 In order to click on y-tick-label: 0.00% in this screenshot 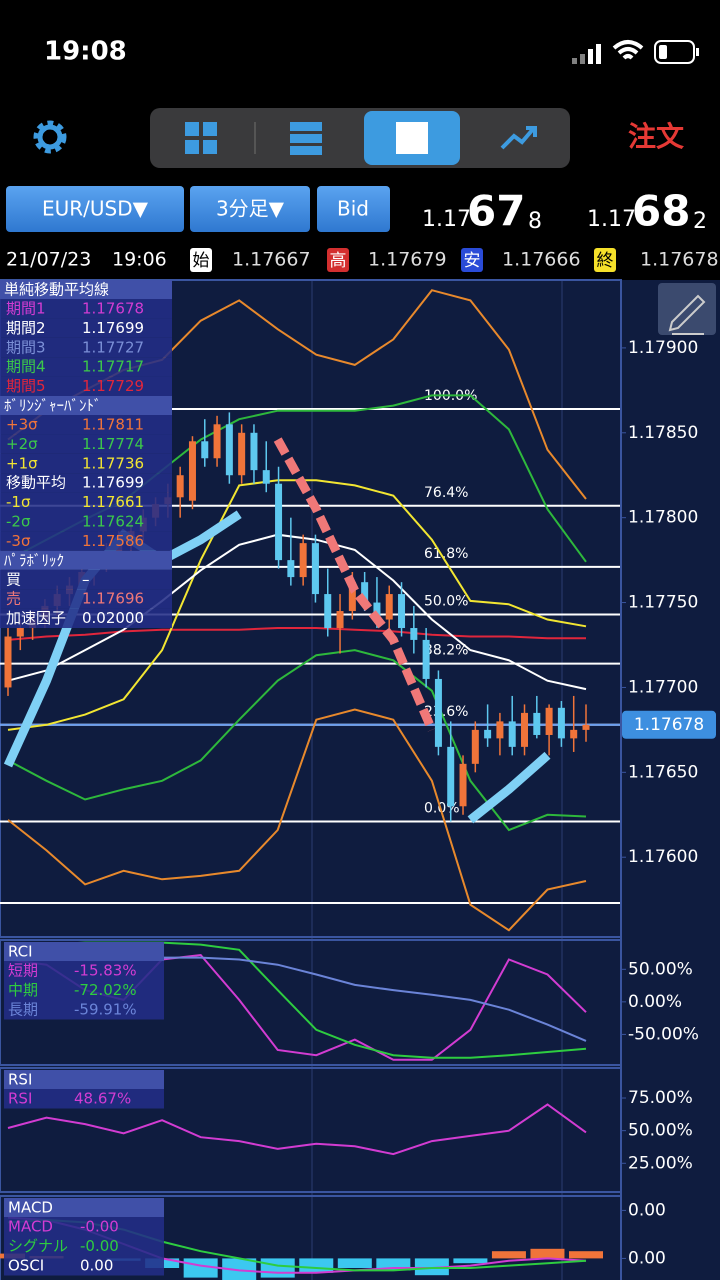, I will do `click(655, 1002)`.